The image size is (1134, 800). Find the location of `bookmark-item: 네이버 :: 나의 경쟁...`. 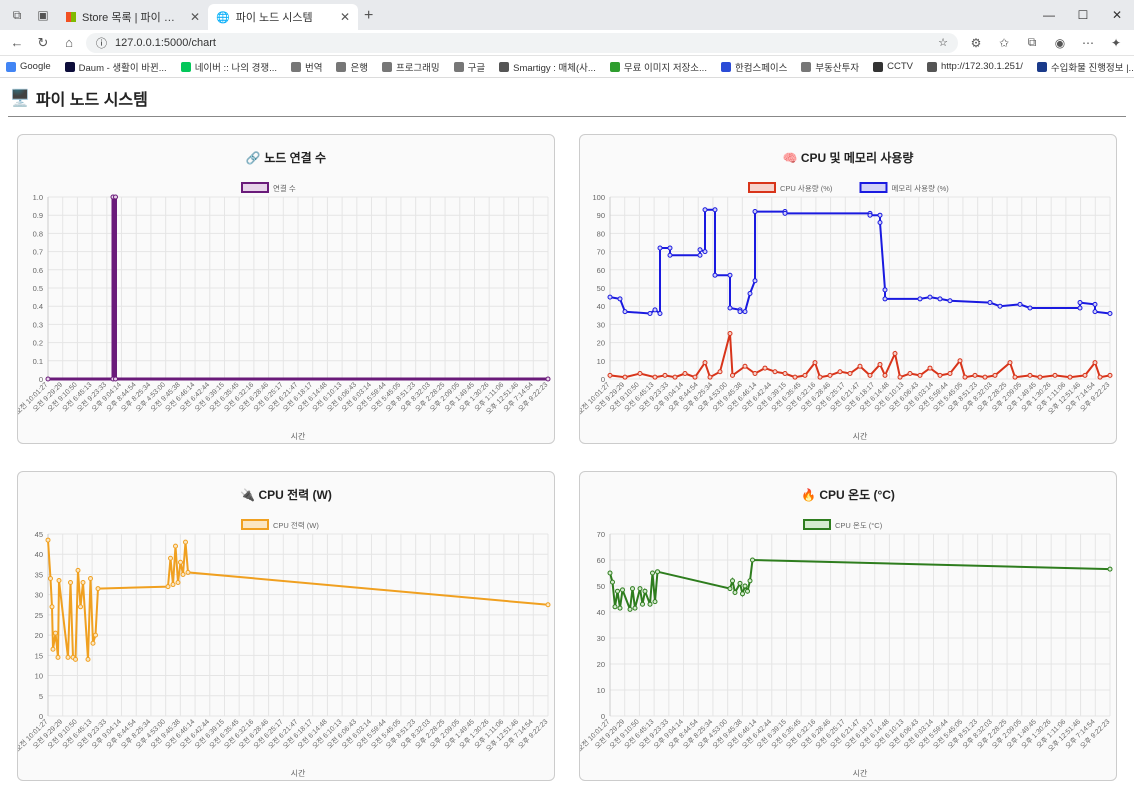

bookmark-item: 네이버 :: 나의 경쟁... is located at coordinates (228, 67).